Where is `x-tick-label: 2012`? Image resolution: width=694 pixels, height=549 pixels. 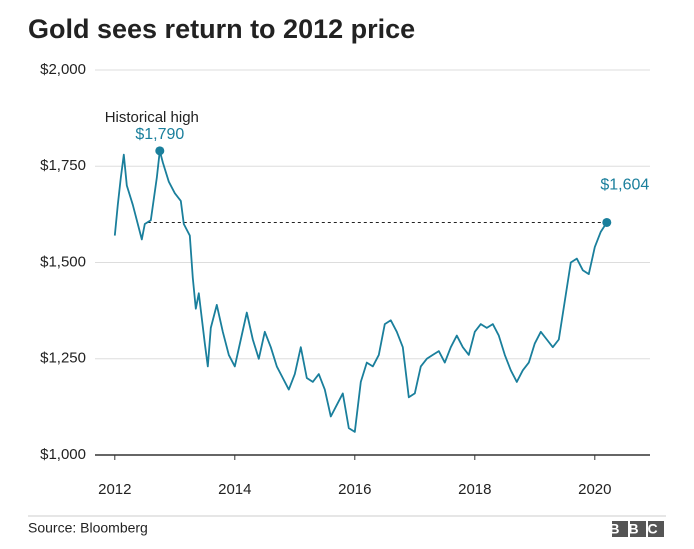 x-tick-label: 2012 is located at coordinates (114, 489).